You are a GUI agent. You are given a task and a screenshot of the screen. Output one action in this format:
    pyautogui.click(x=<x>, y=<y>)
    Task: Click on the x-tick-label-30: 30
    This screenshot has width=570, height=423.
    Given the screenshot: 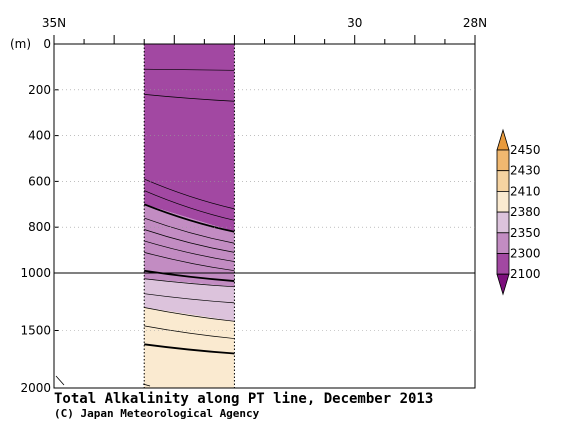 What is the action you would take?
    pyautogui.click(x=354, y=23)
    